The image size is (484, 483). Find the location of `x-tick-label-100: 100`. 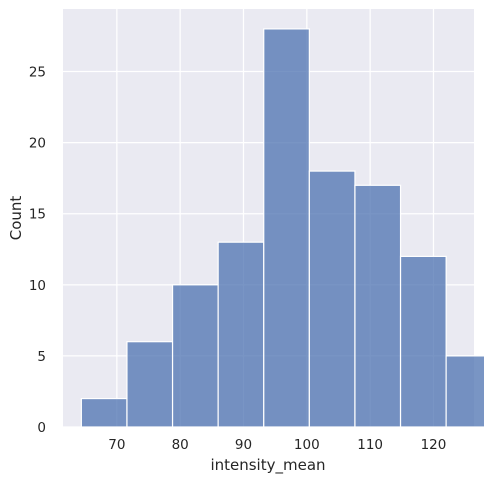

x-tick-label-100: 100 is located at coordinates (307, 445).